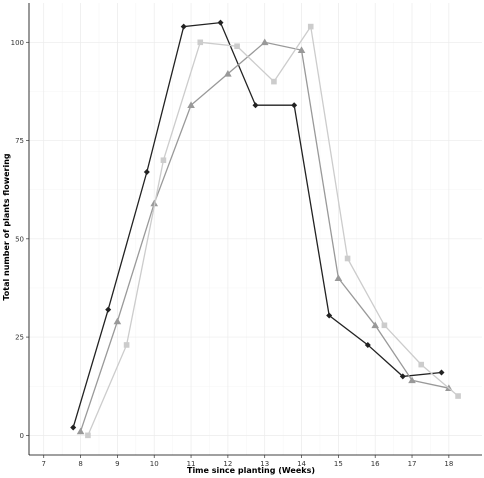  I want to click on x-tick-label: 8, so click(80, 464).